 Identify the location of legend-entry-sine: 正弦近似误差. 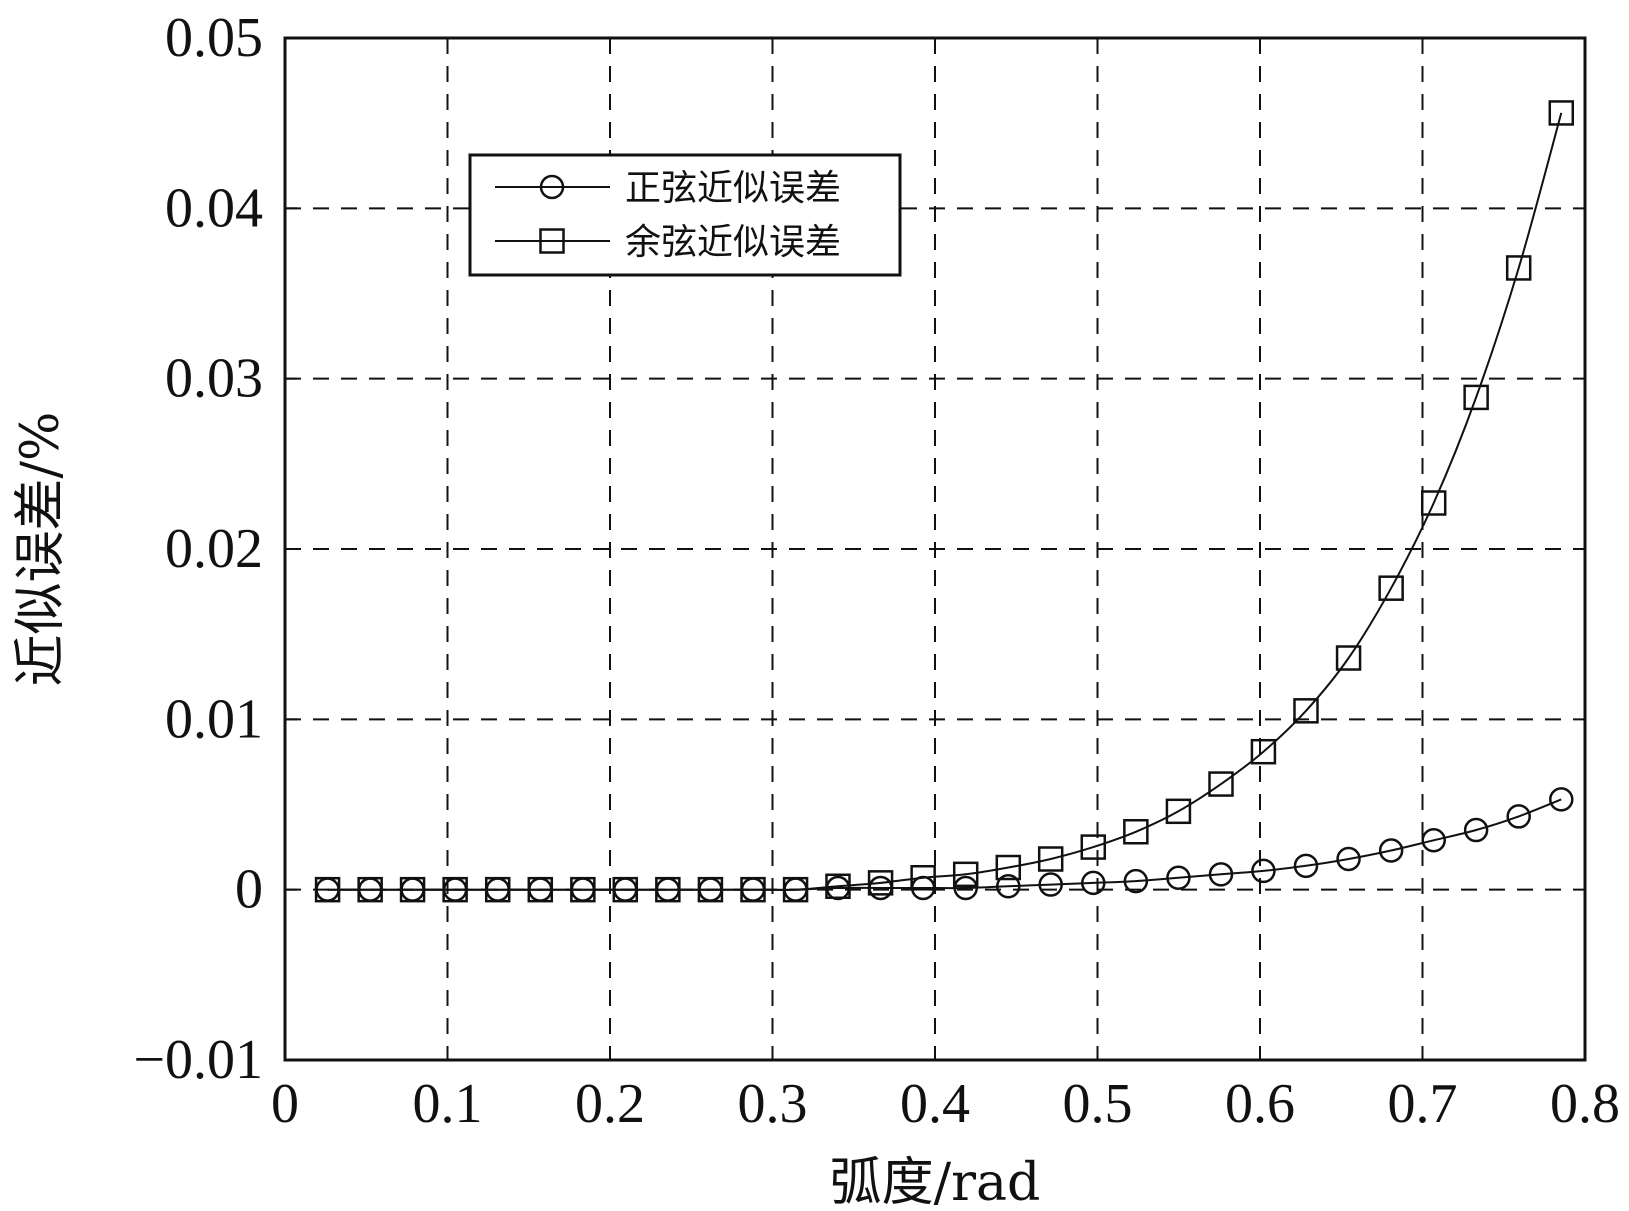
(668, 188).